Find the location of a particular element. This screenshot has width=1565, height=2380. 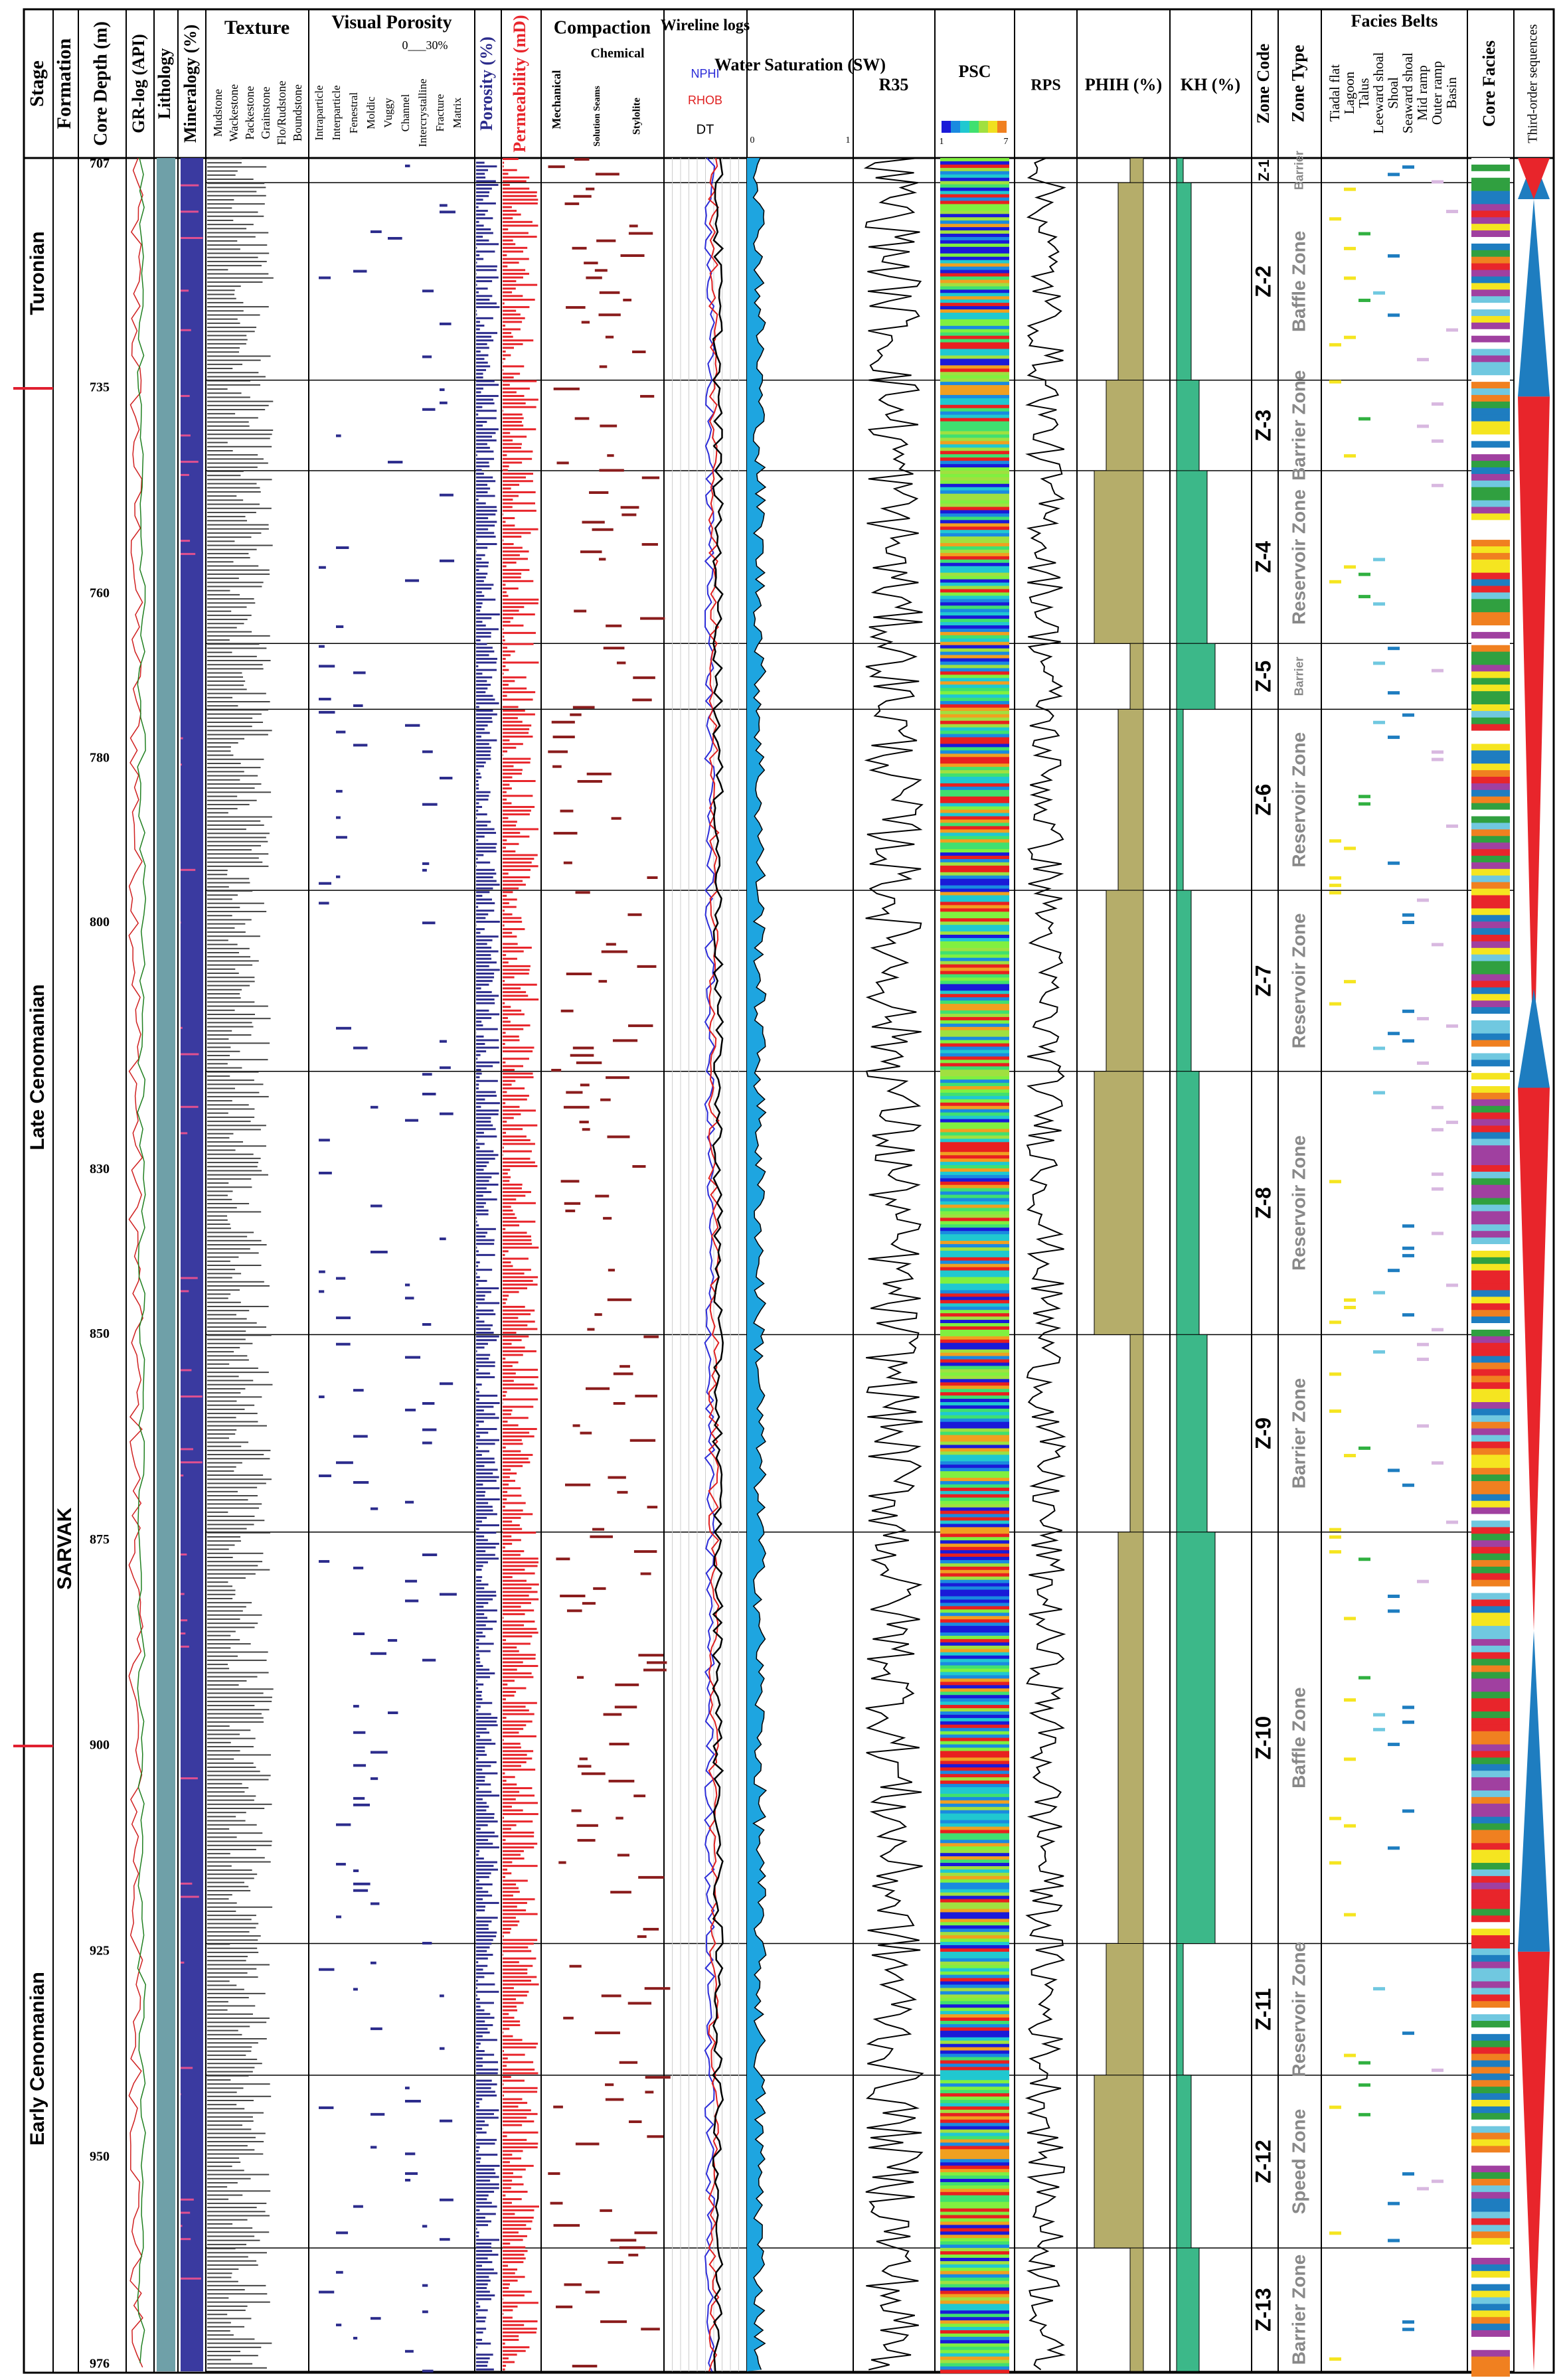

rps-curve is located at coordinates (1045, 1264).